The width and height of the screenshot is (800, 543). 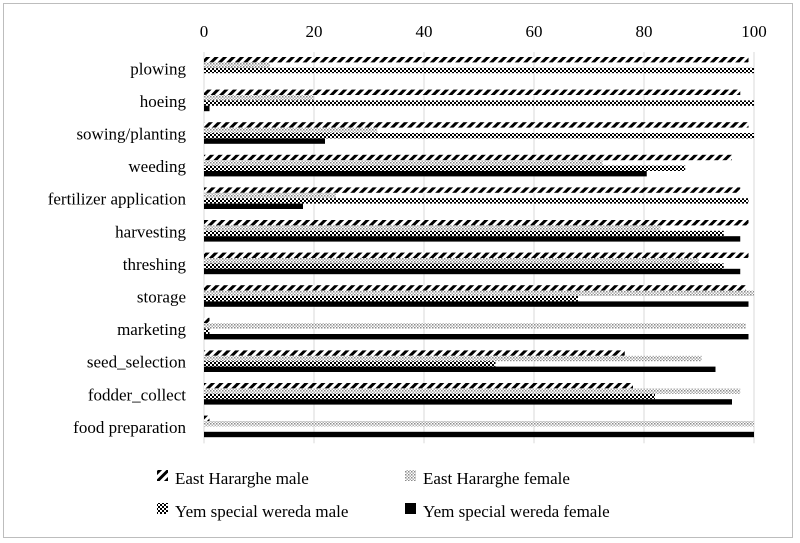 What do you see at coordinates (162, 475) in the screenshot?
I see `legend-swatch-east-hararghe-male` at bounding box center [162, 475].